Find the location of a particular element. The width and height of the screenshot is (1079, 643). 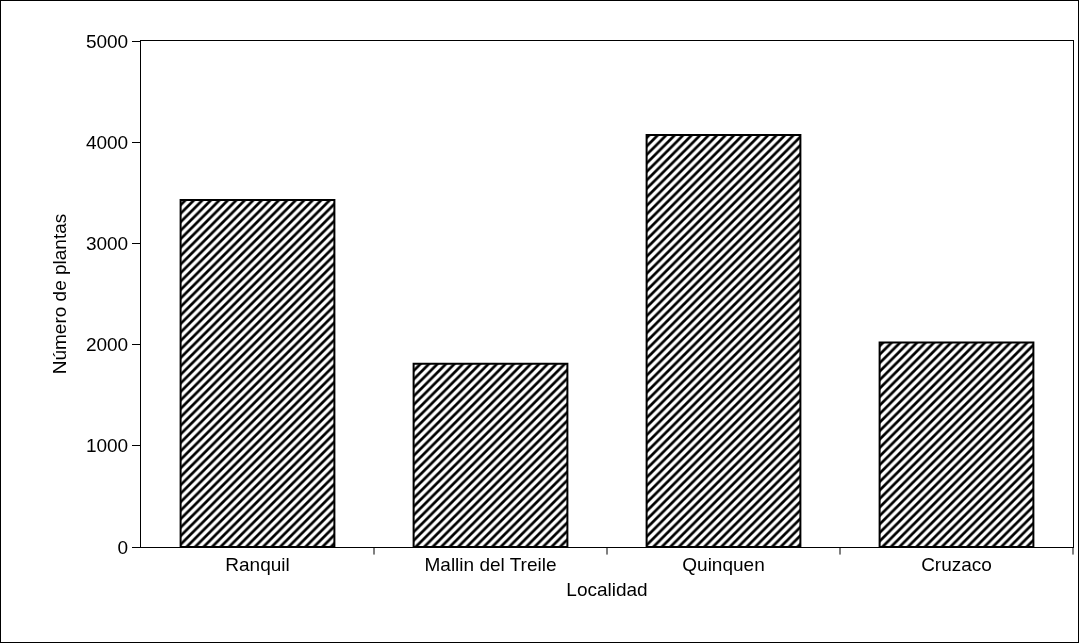

y-axis-title: Número de plantas is located at coordinates (59, 294).